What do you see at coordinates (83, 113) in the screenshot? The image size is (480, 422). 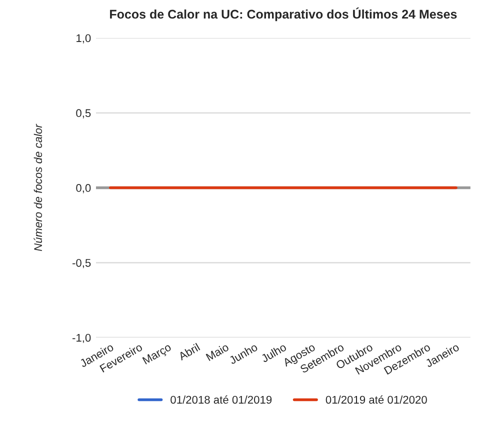 I see `y-tick-label: 0,5` at bounding box center [83, 113].